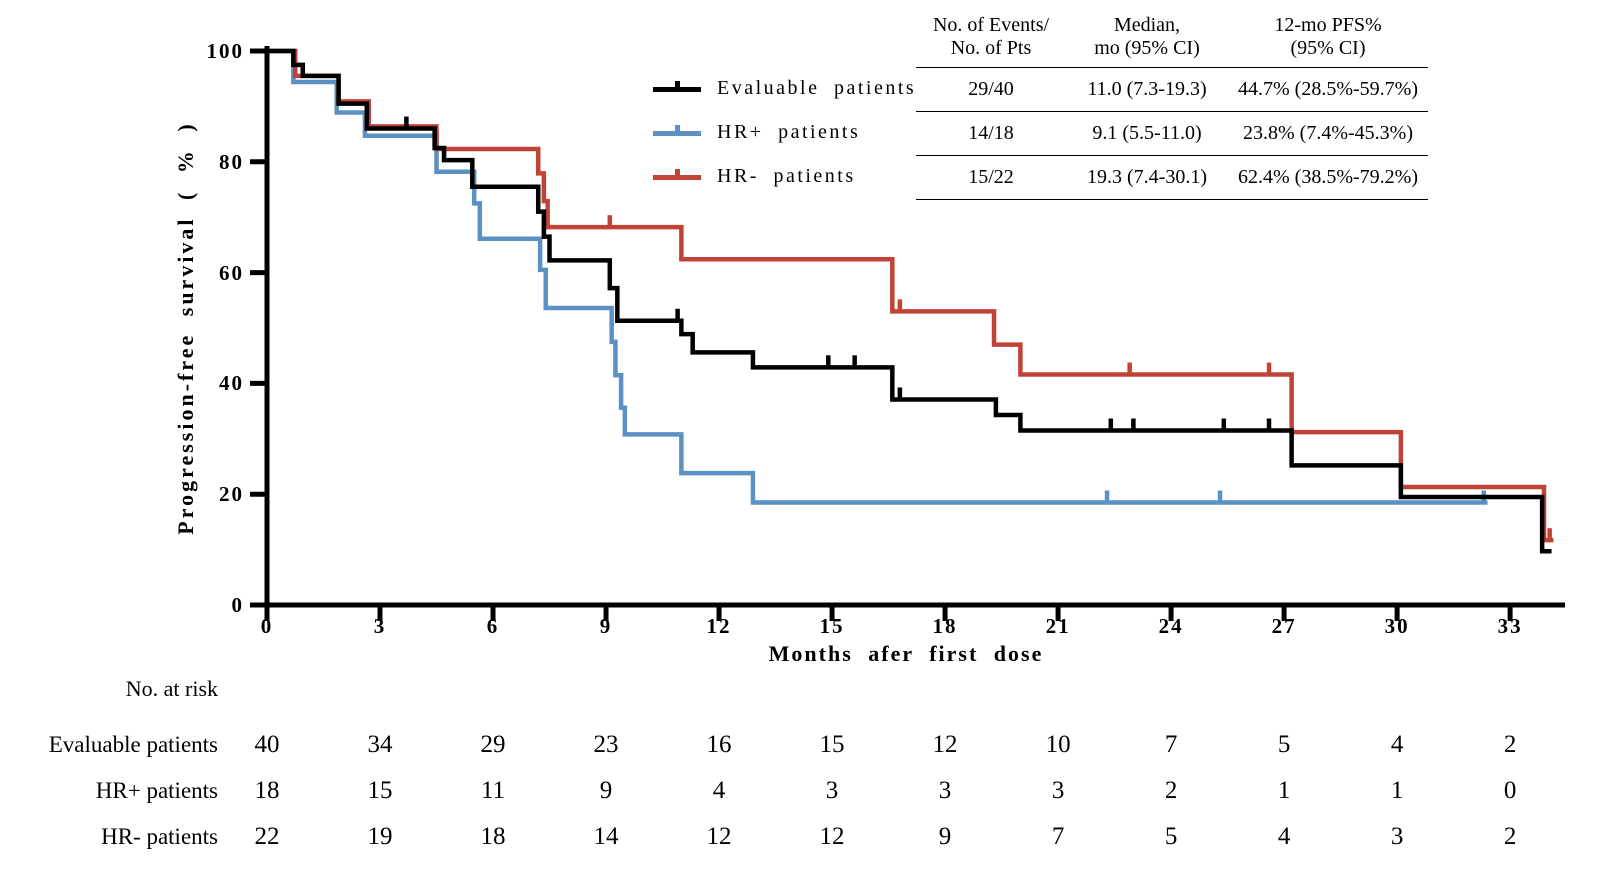 The height and width of the screenshot is (888, 1618). I want to click on pfs12-cell: 44.7% (28.5%-59.7%), so click(1328, 89).